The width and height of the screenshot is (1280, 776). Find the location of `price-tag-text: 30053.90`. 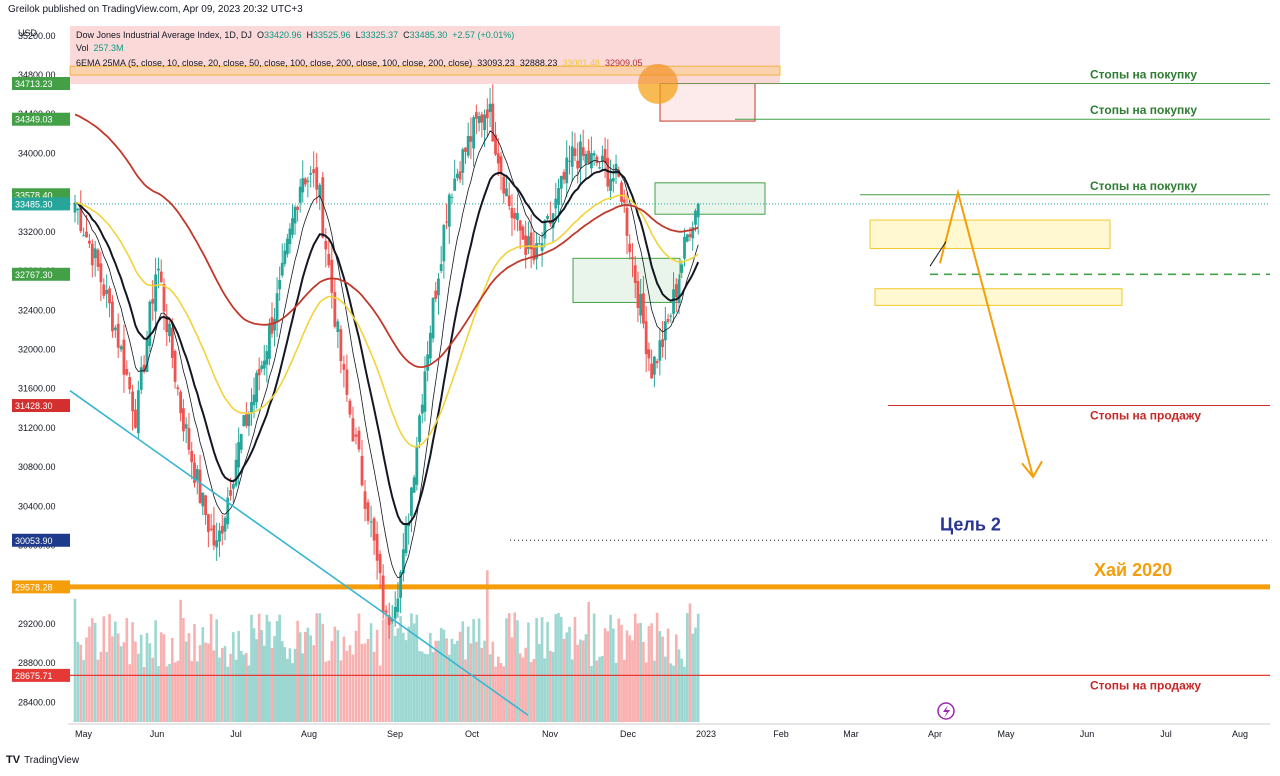

price-tag-text: 30053.90 is located at coordinates (34, 541).